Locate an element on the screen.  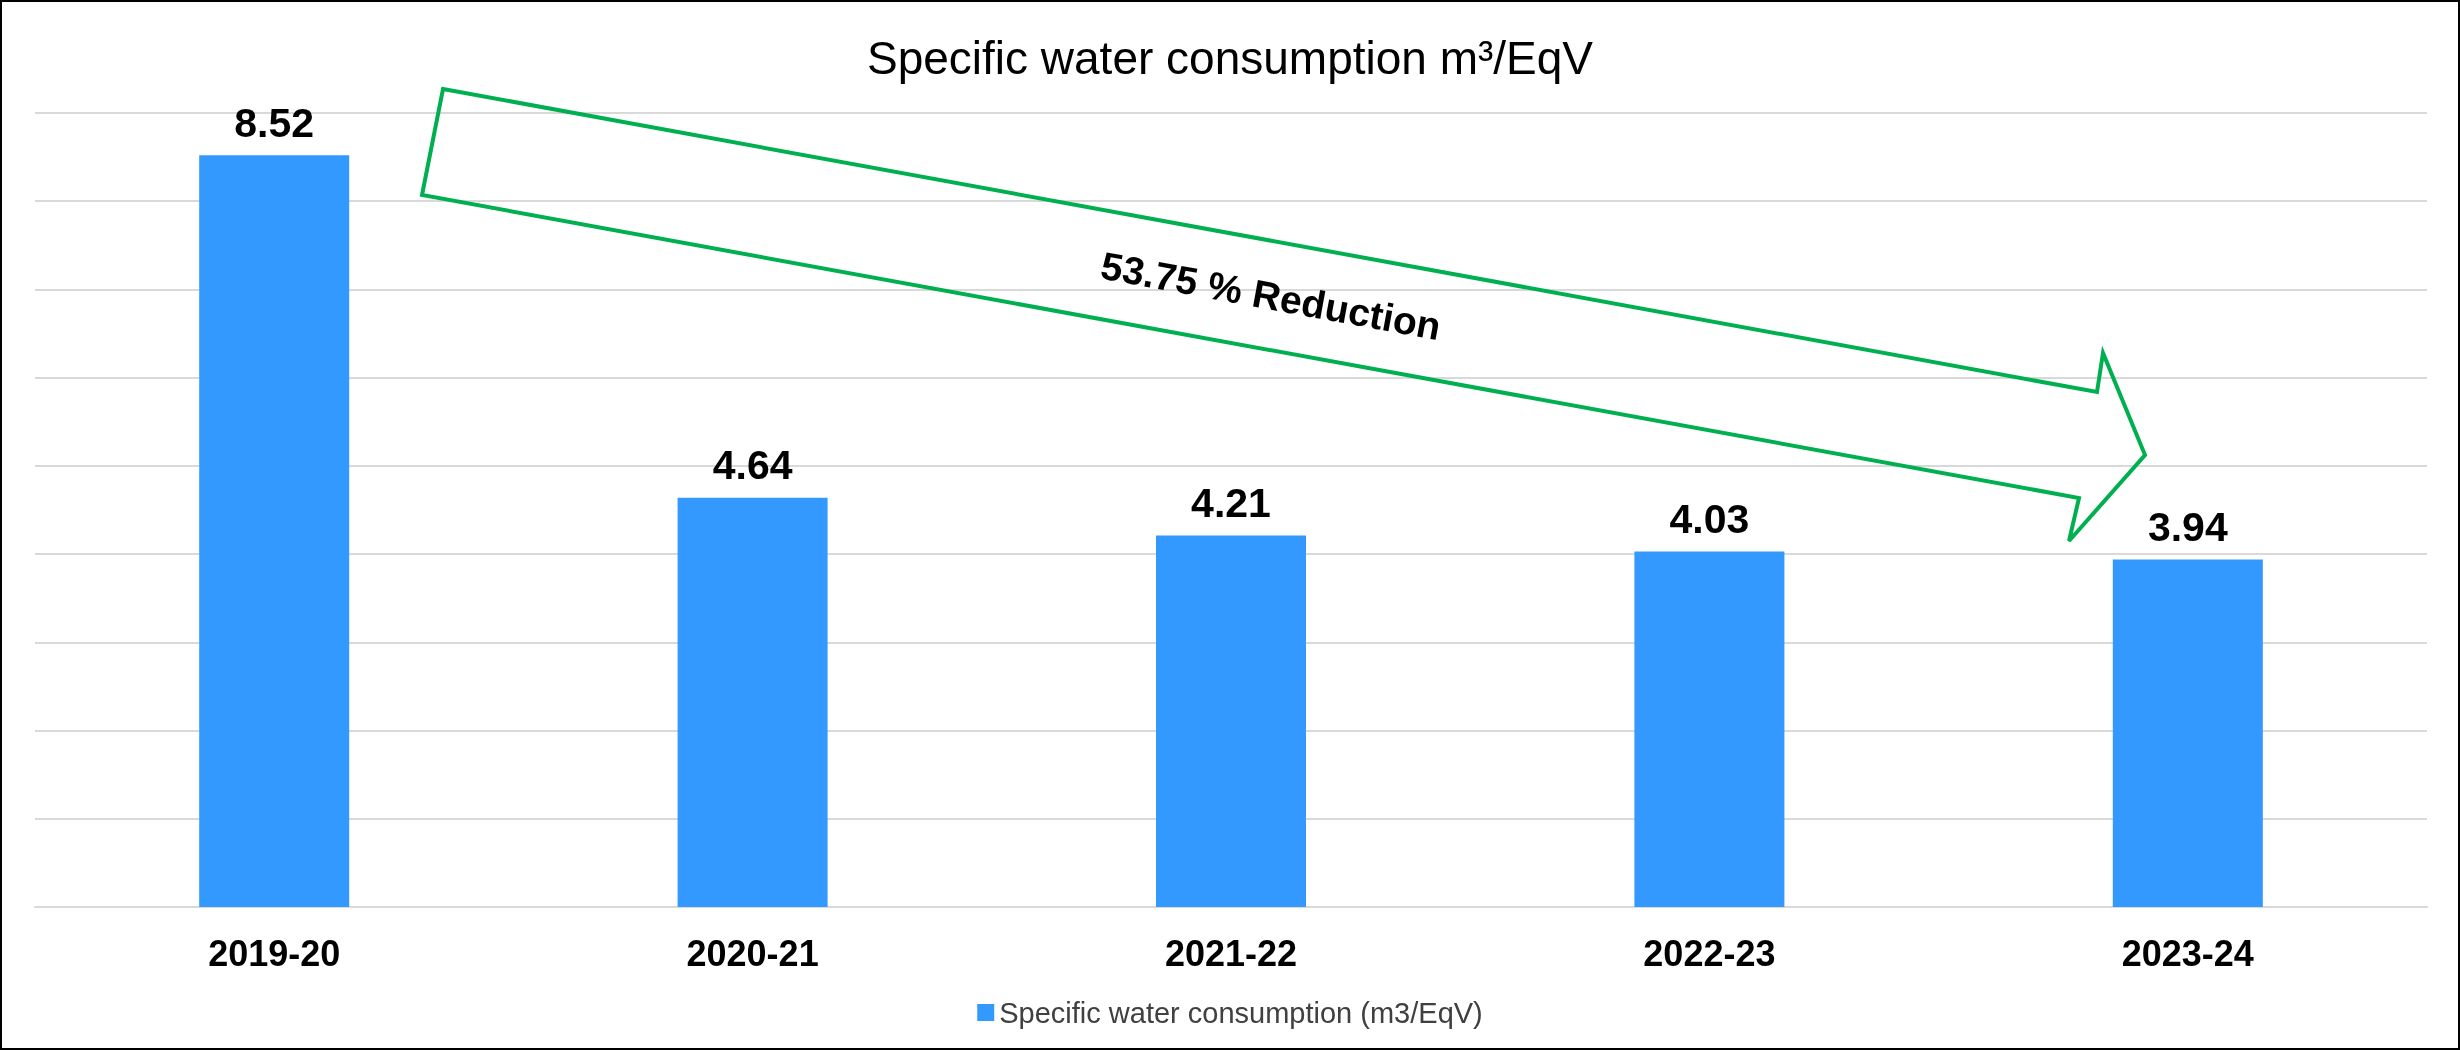
x-tick-label: 2020-21 is located at coordinates (752, 953).